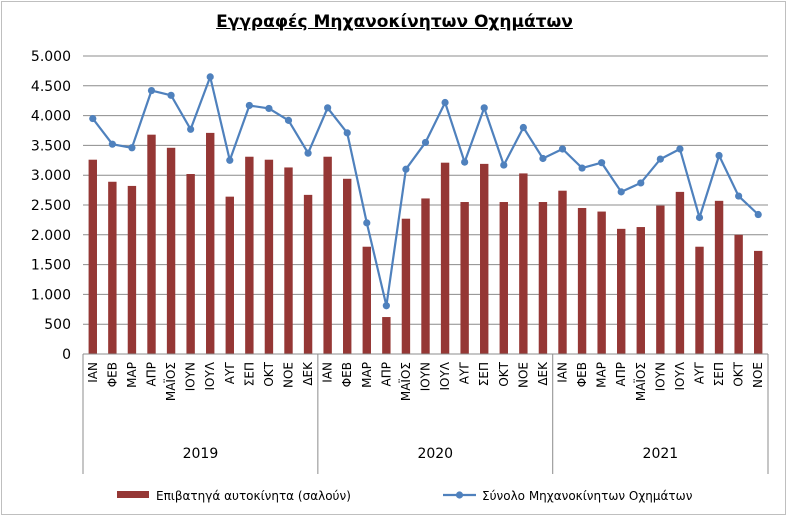 Image resolution: width=789 pixels, height=518 pixels. What do you see at coordinates (394, 22) in the screenshot?
I see `chart-title: Εγγραφές Μηχανοκίνητων Οχημάτων` at bounding box center [394, 22].